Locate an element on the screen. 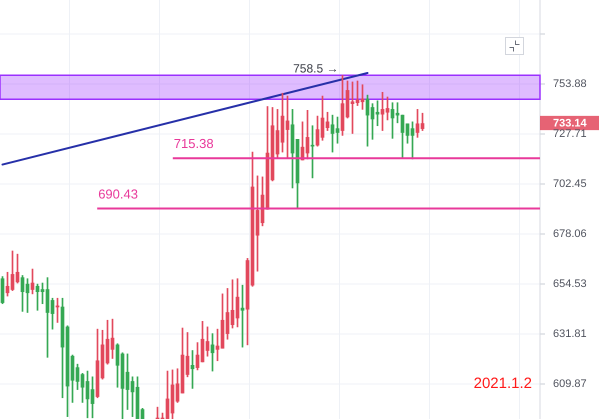 This screenshot has width=599, height=419. y-tick-label: 654.53 is located at coordinates (570, 284).